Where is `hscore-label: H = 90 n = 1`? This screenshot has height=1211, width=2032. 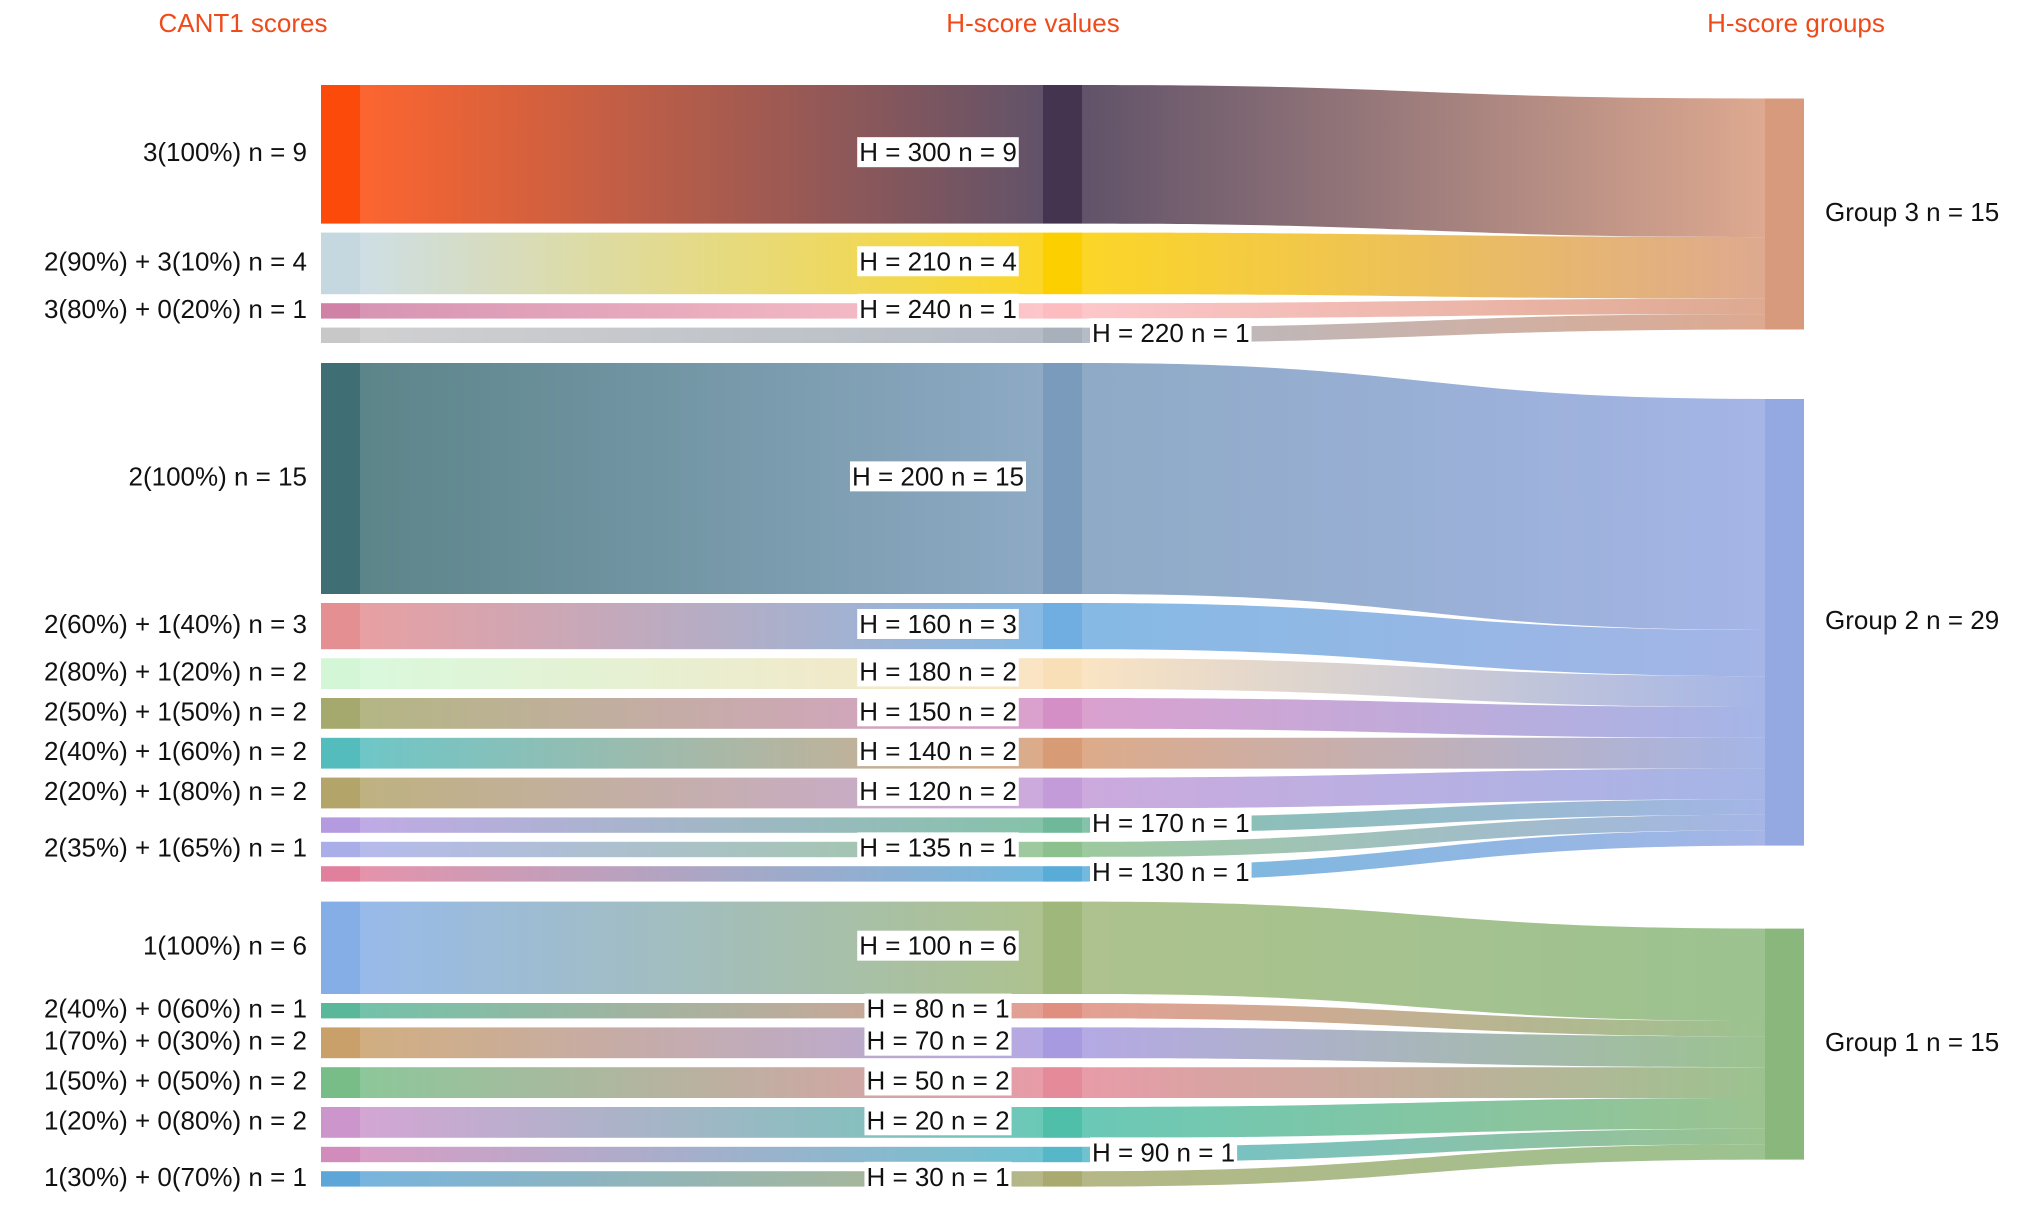 hscore-label: H = 90 n = 1 is located at coordinates (1163, 1152).